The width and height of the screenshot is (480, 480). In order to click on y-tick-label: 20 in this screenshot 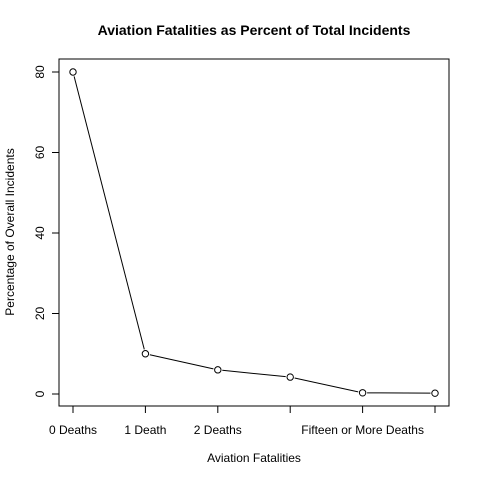, I will do `click(40, 314)`.